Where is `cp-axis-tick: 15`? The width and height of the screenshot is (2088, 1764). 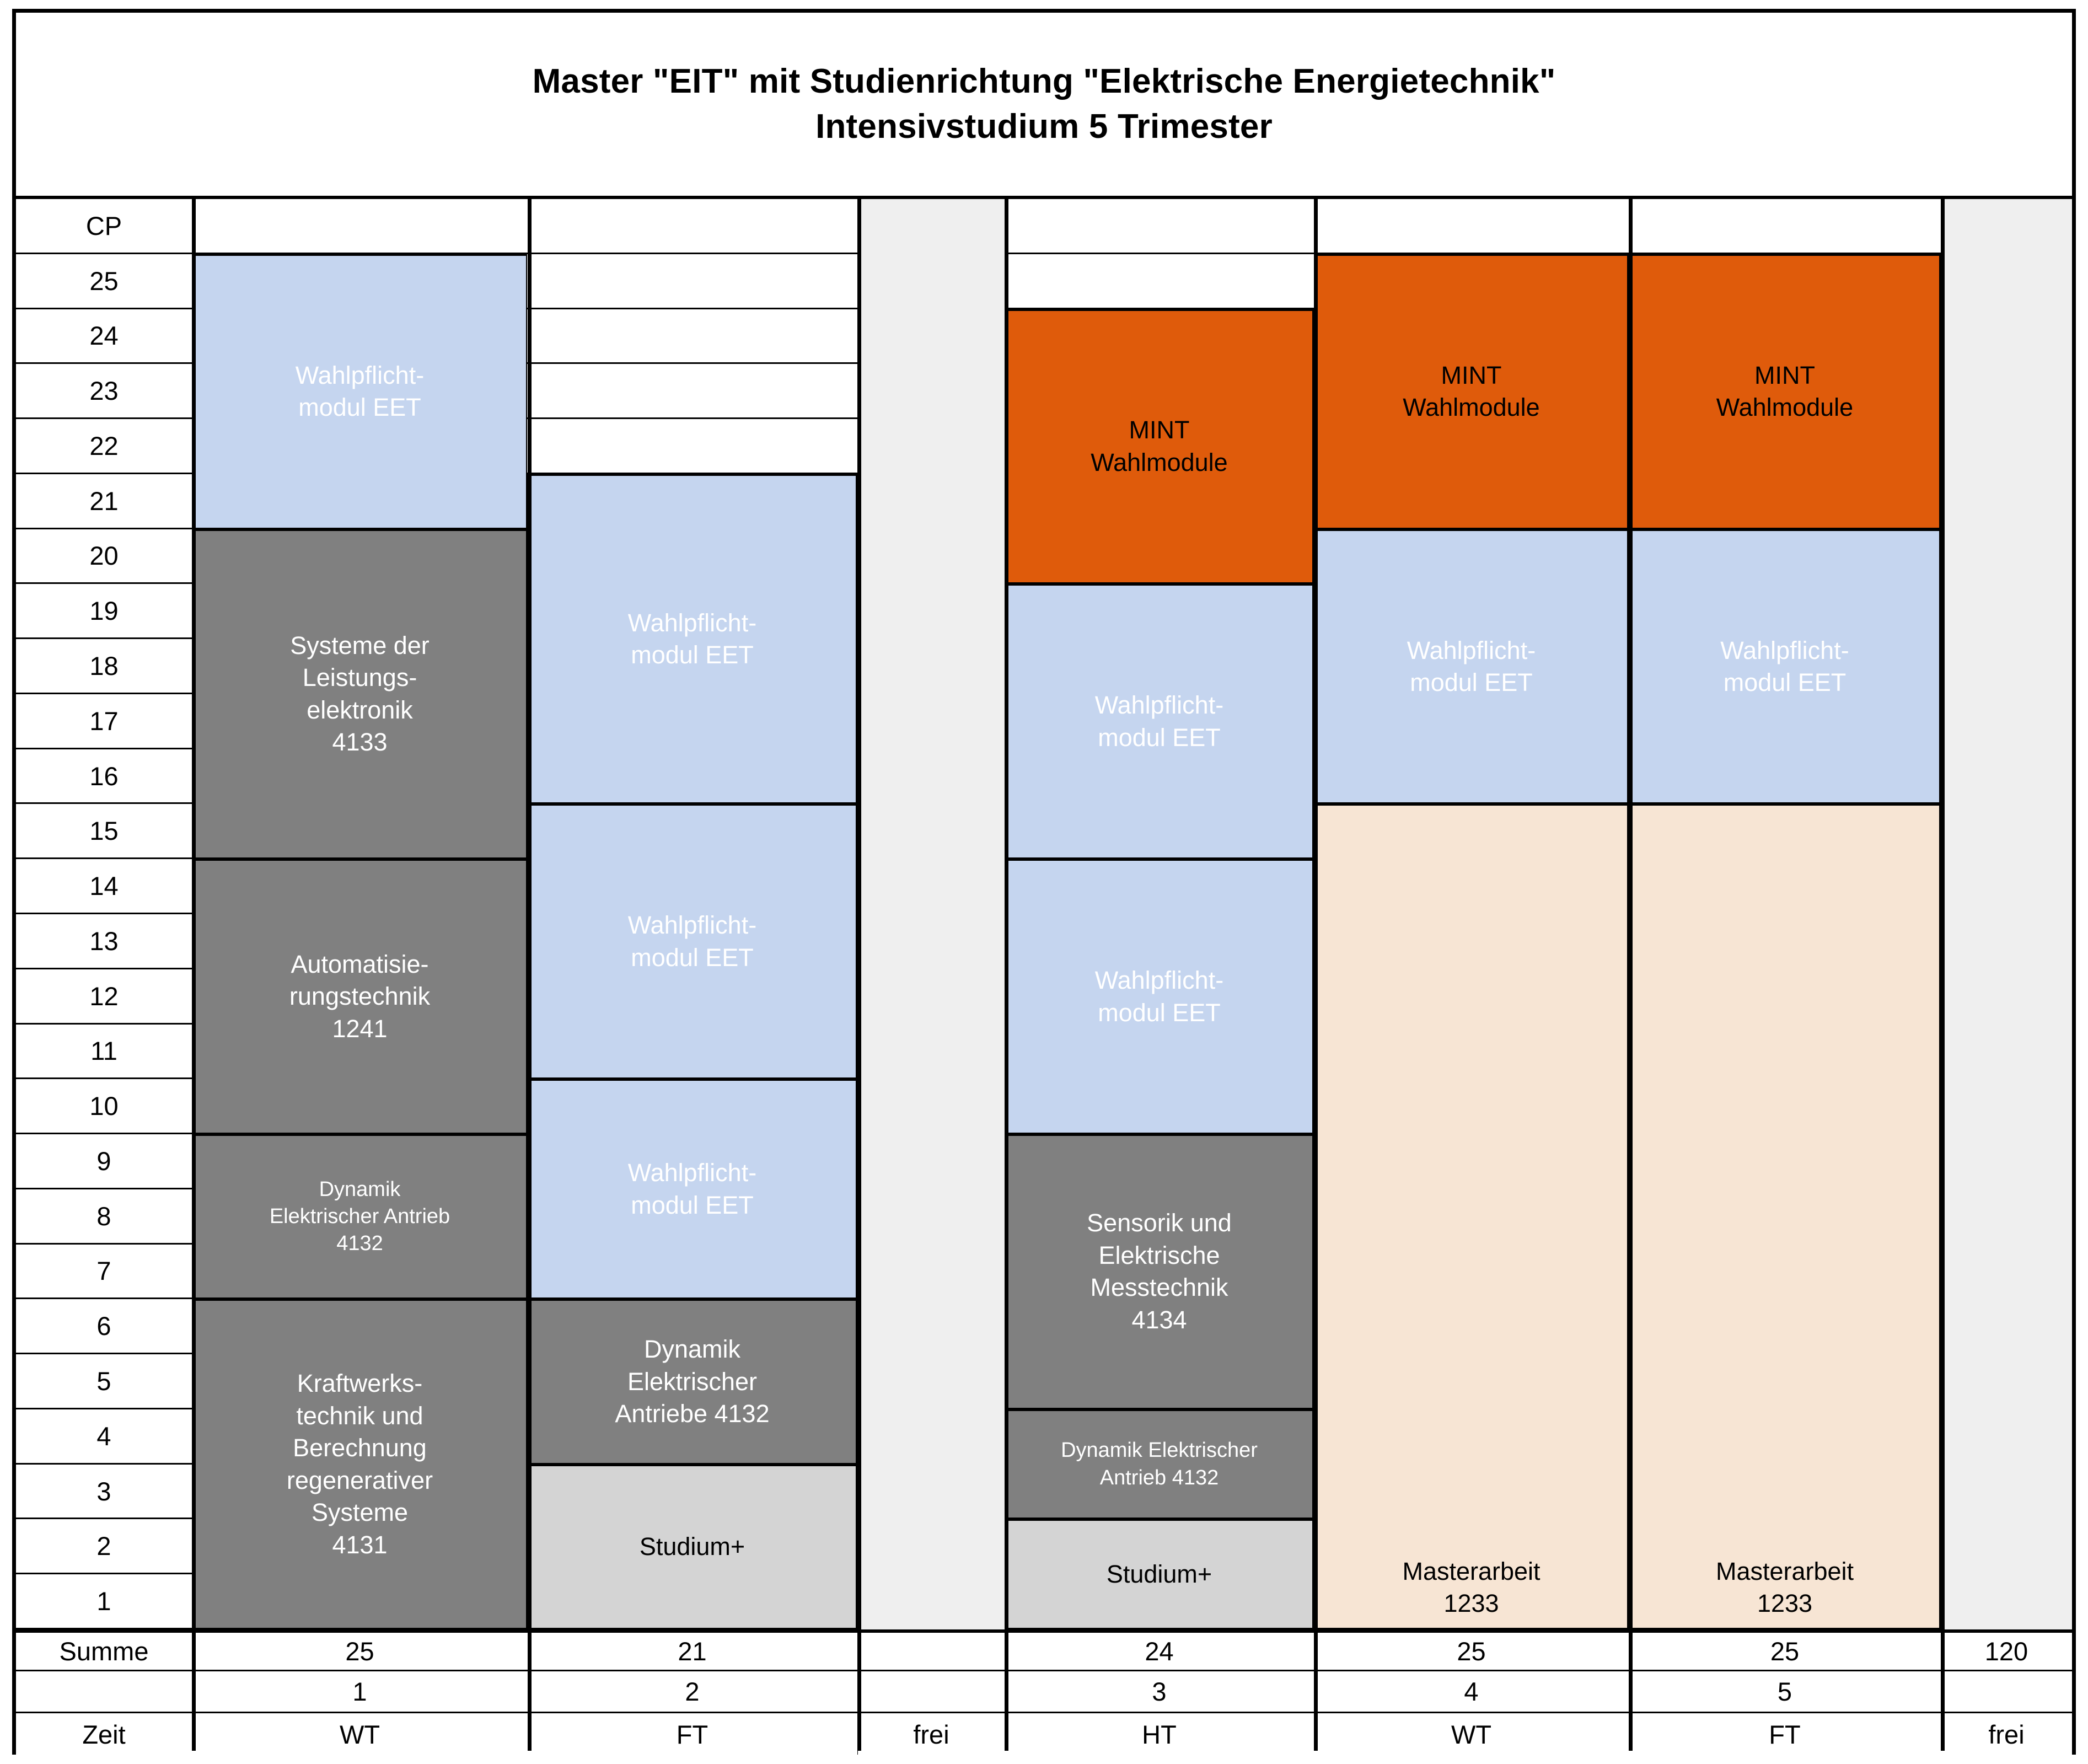
cp-axis-tick: 15 is located at coordinates (104, 832).